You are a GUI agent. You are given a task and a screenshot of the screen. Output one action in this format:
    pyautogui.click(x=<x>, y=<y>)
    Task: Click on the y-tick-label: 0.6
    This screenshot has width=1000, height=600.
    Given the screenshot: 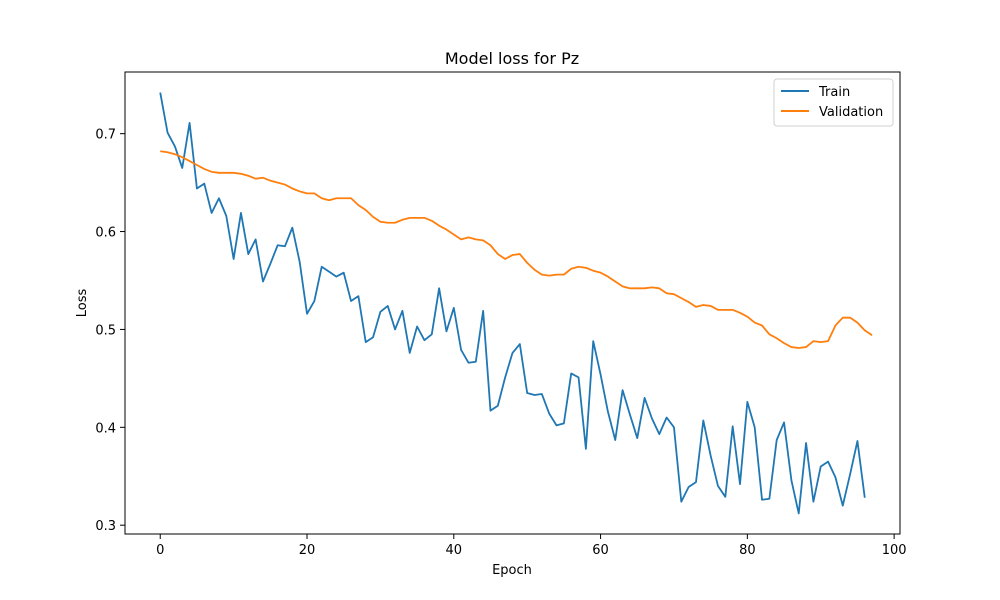 What is the action you would take?
    pyautogui.click(x=105, y=233)
    